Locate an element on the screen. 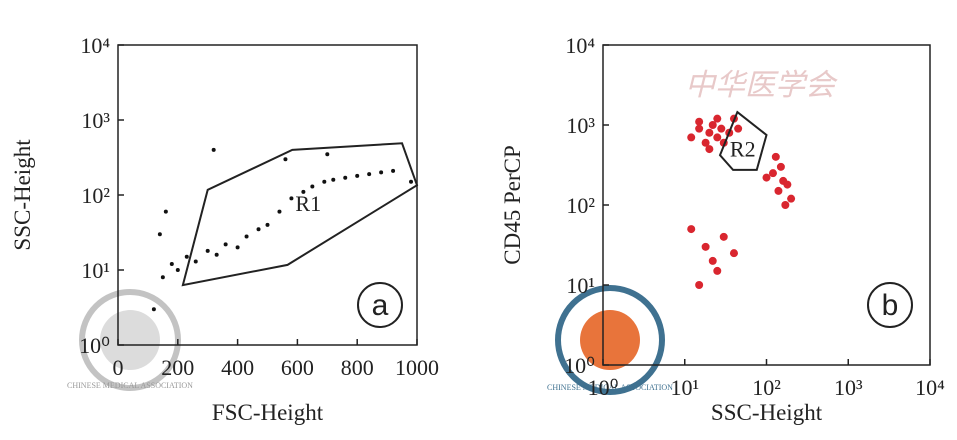 This screenshot has height=440, width=957. x-tick-label: 10⁴ is located at coordinates (930, 387).